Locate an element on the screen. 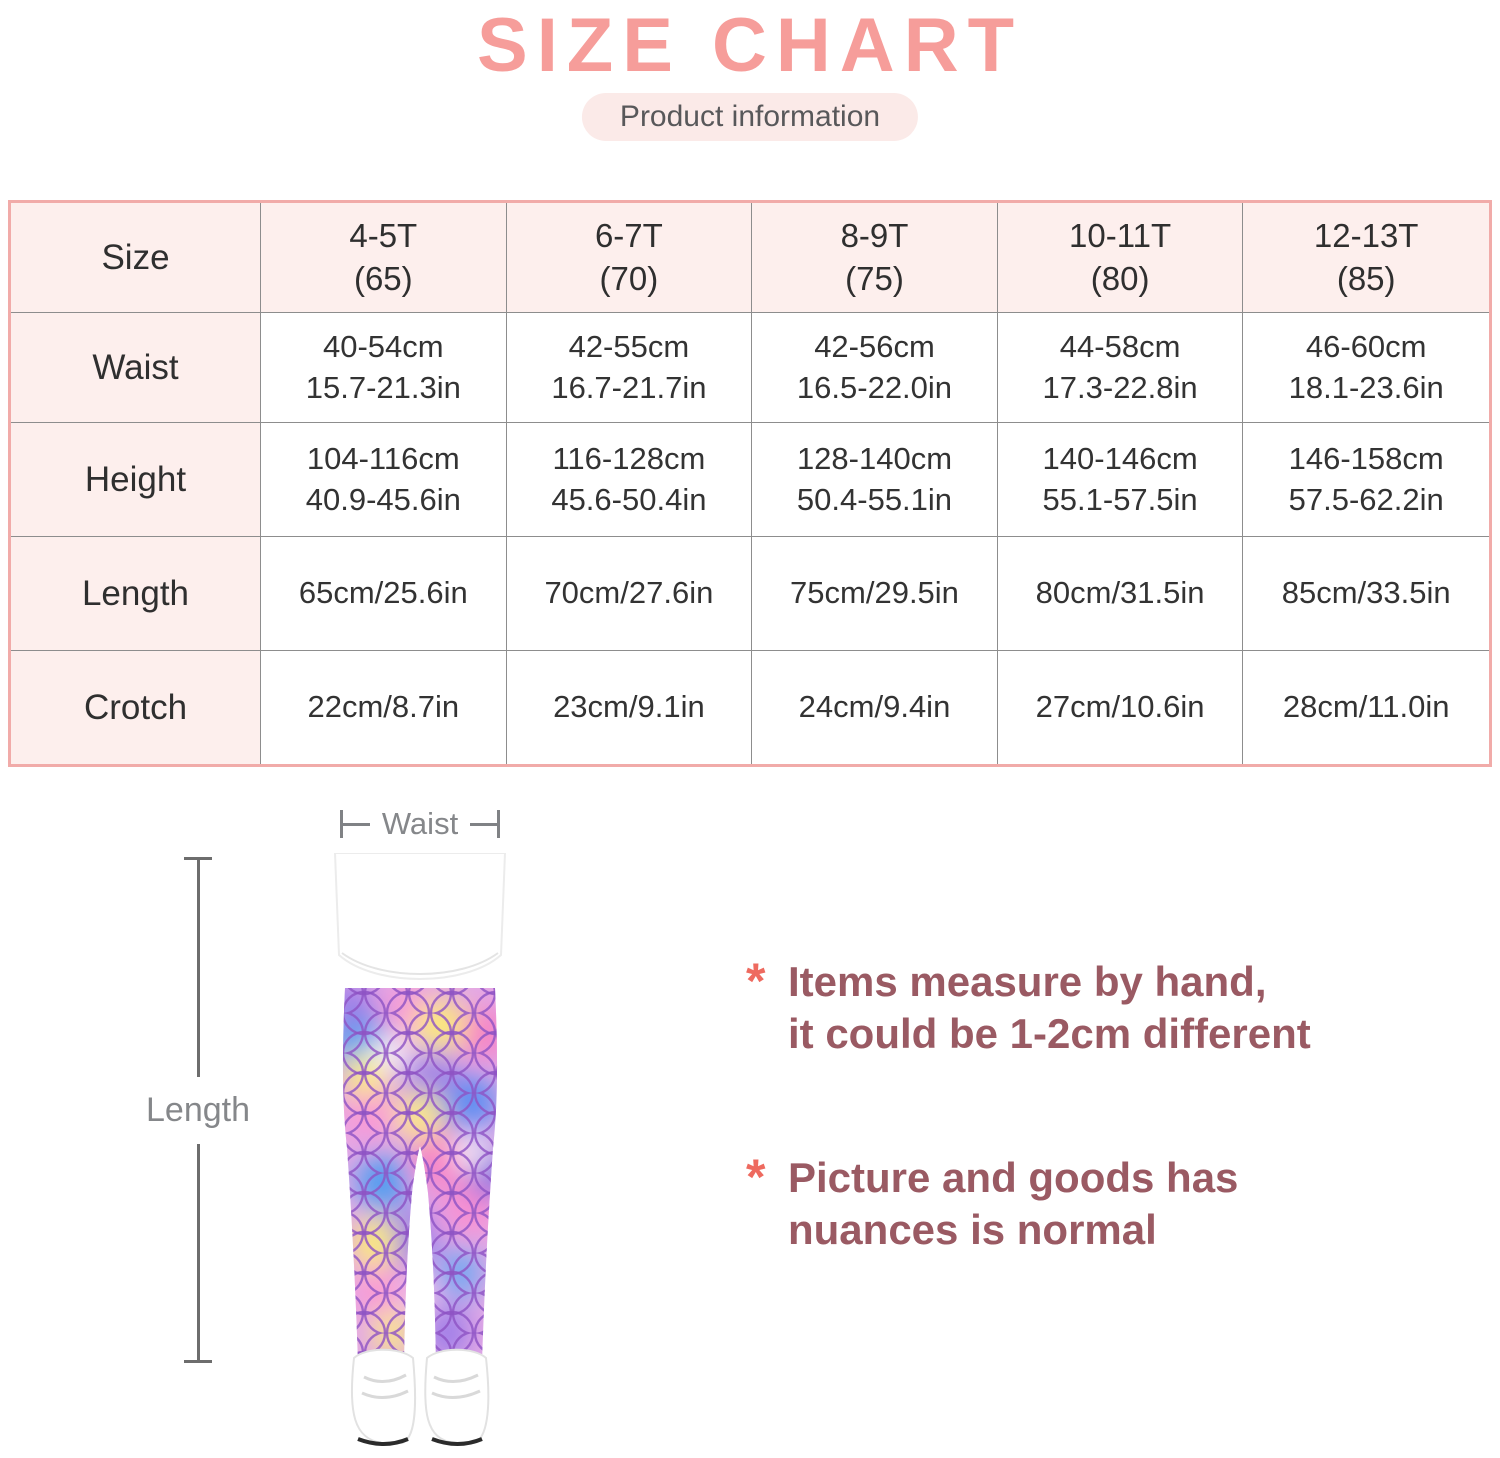 The image size is (1500, 1458). table-cell: 42-55cm 16.7-21.7in is located at coordinates (629, 368).